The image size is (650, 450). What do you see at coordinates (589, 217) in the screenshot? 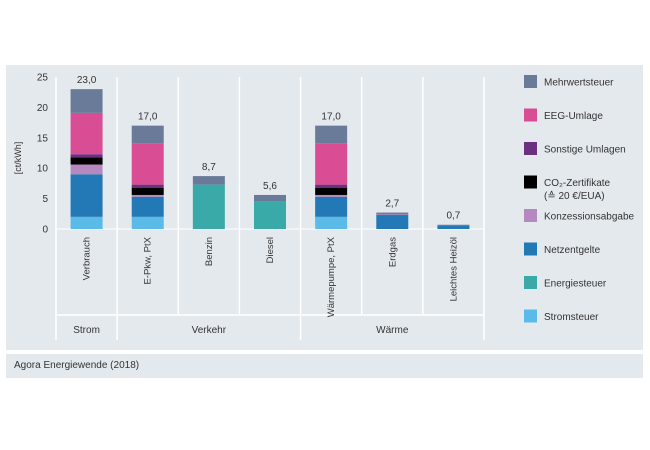
I see `legend-label: Konzessionsabgabe` at bounding box center [589, 217].